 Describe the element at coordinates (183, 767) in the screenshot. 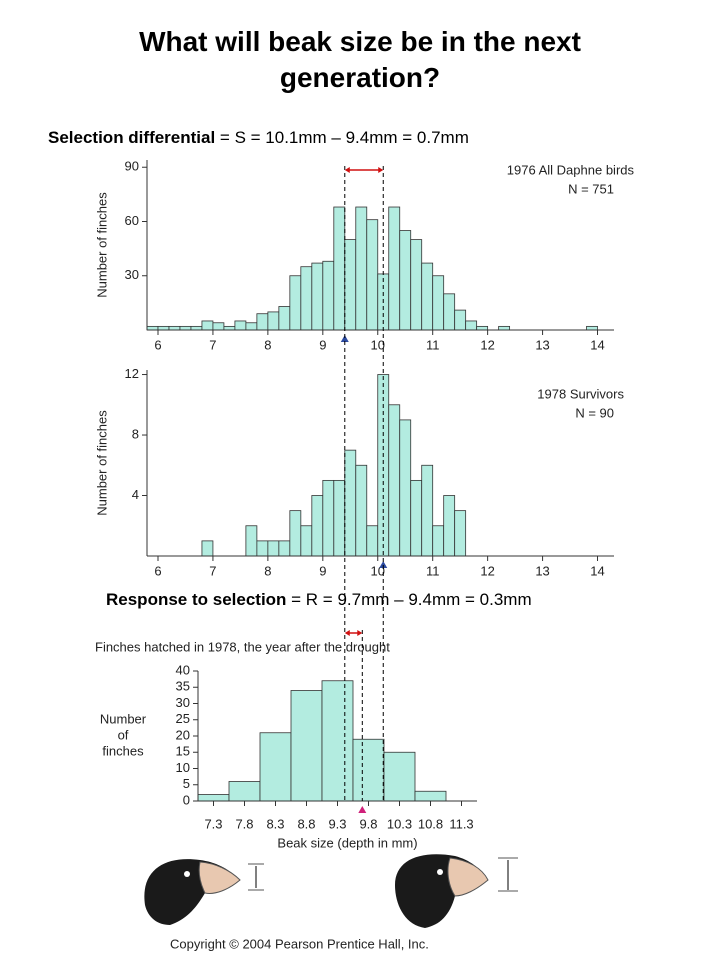

I see `y-tick-label: 10` at that location.